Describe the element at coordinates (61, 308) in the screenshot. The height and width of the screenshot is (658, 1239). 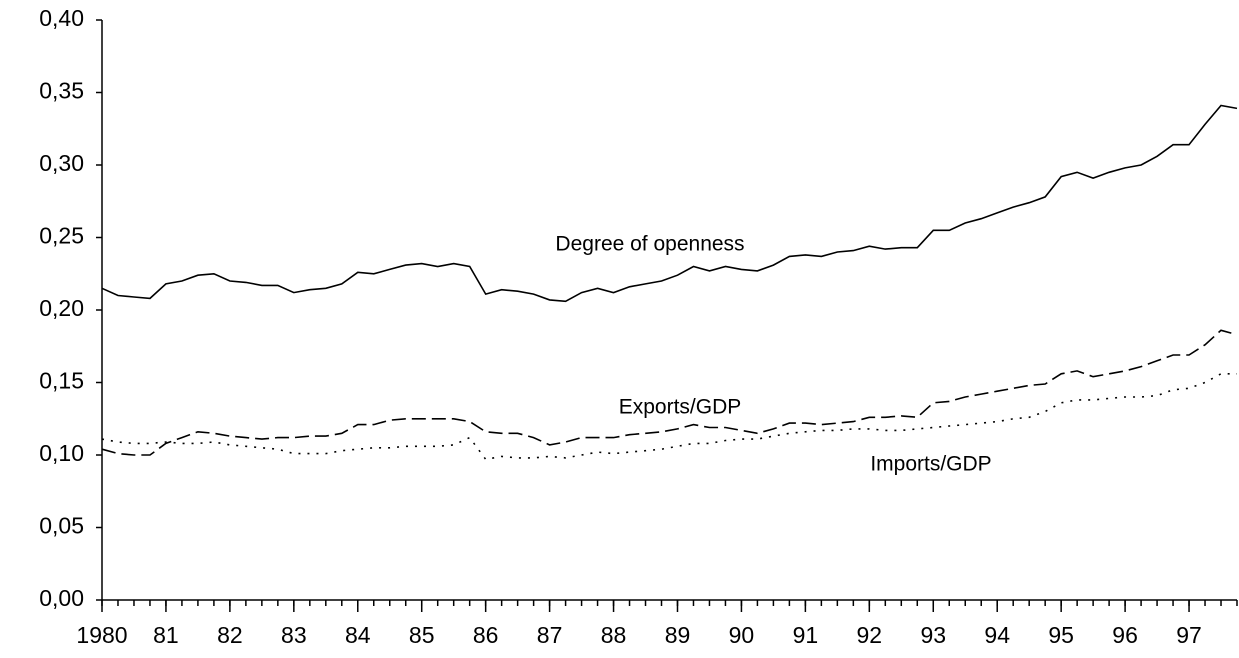
I see `y-tick-label: 0,20` at that location.